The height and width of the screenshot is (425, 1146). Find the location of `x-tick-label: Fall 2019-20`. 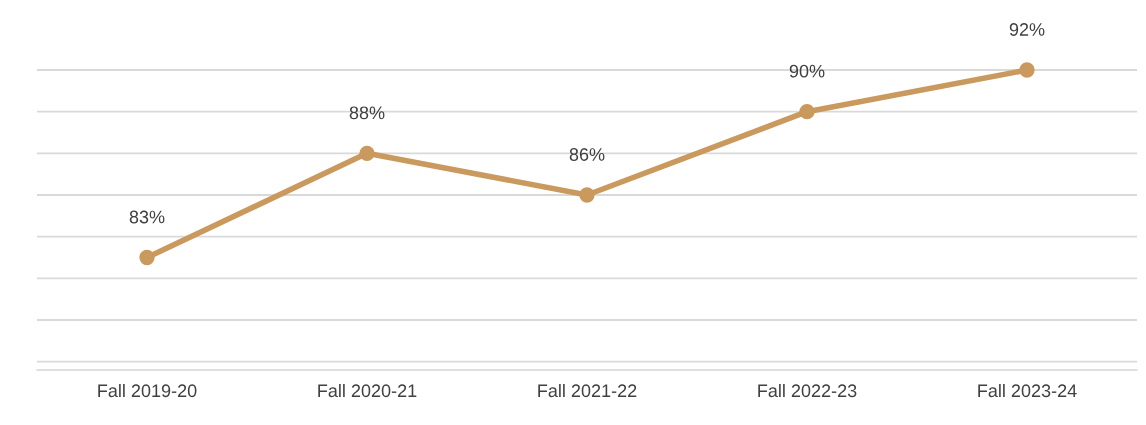

x-tick-label: Fall 2019-20 is located at coordinates (147, 390).